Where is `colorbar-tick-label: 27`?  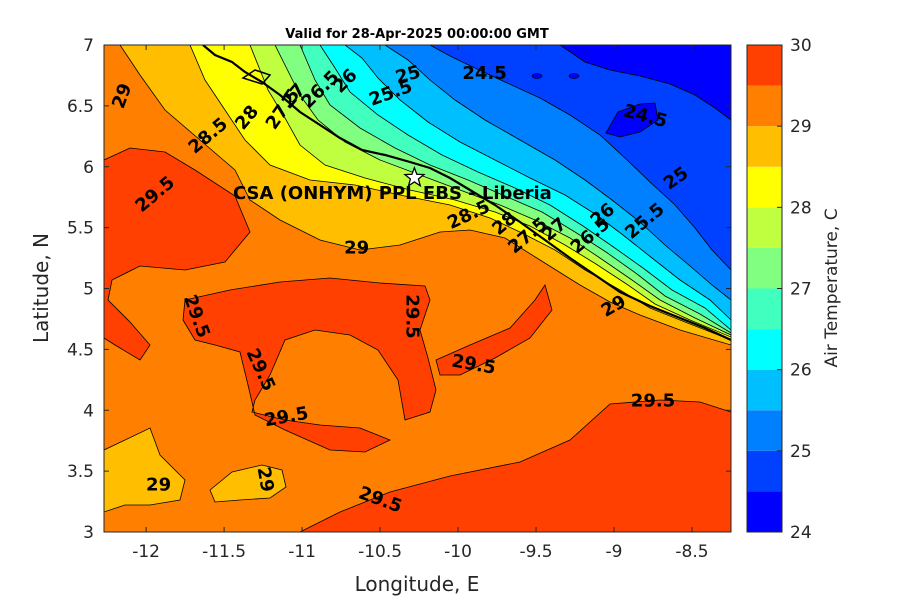 colorbar-tick-label: 27 is located at coordinates (801, 290).